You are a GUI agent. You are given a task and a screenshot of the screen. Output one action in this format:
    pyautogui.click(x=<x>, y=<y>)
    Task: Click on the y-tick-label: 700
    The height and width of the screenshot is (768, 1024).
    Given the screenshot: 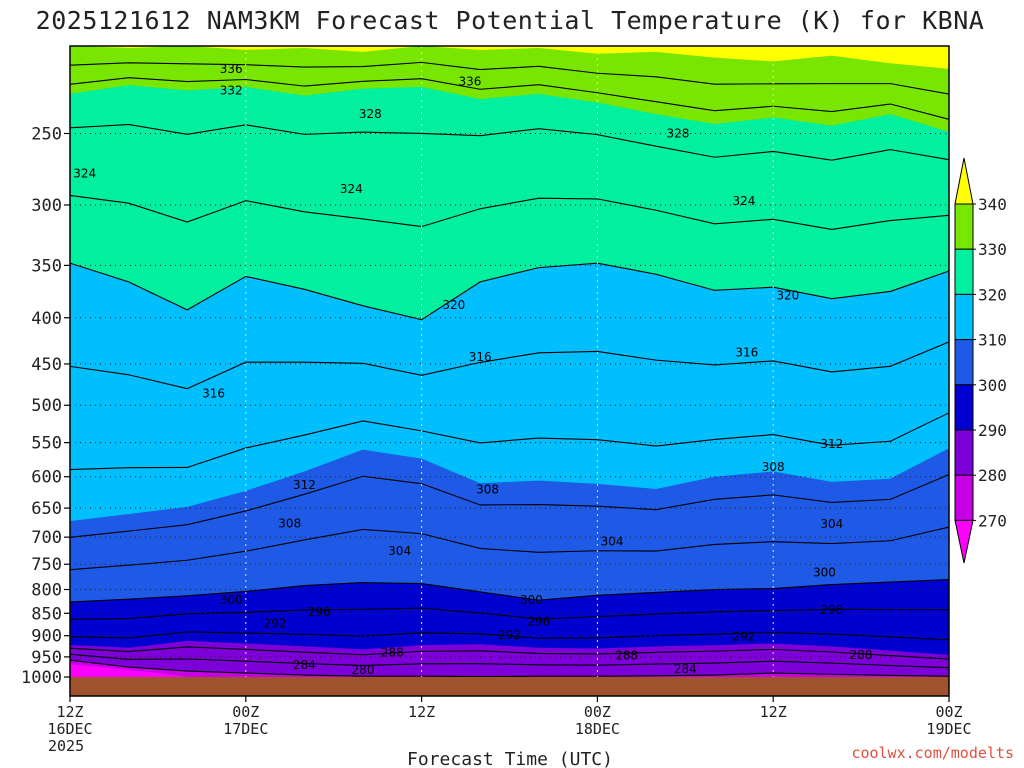 What is the action you would take?
    pyautogui.click(x=46, y=538)
    